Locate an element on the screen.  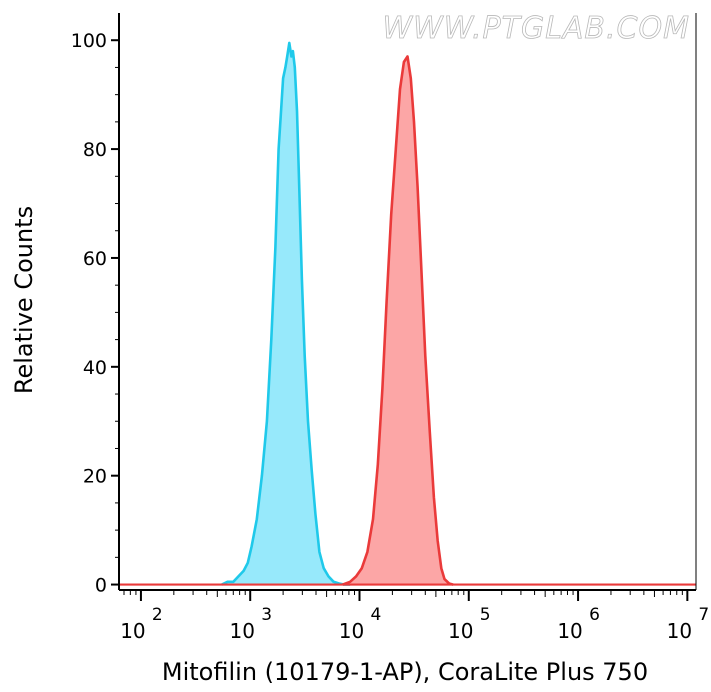
x-tick-label-exponent: 3 is located at coordinates (266, 615).